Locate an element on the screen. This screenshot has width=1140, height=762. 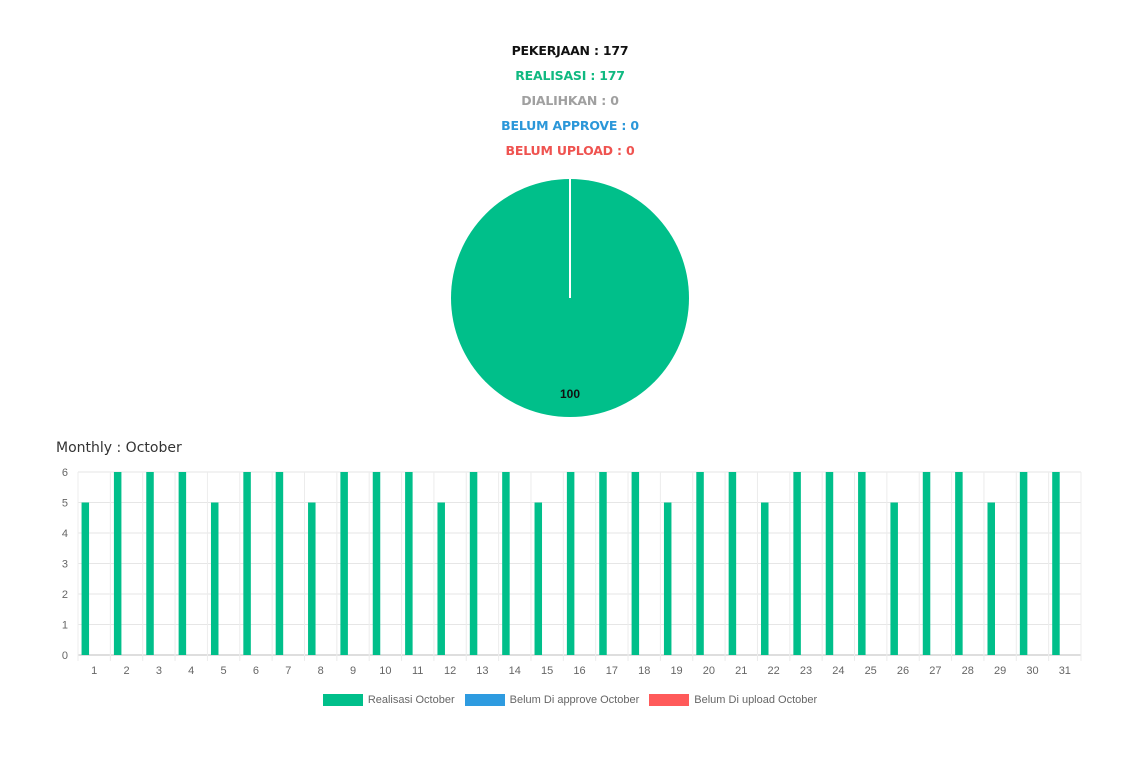
monthly-chart-title: Monthly : October is located at coordinates (119, 448).